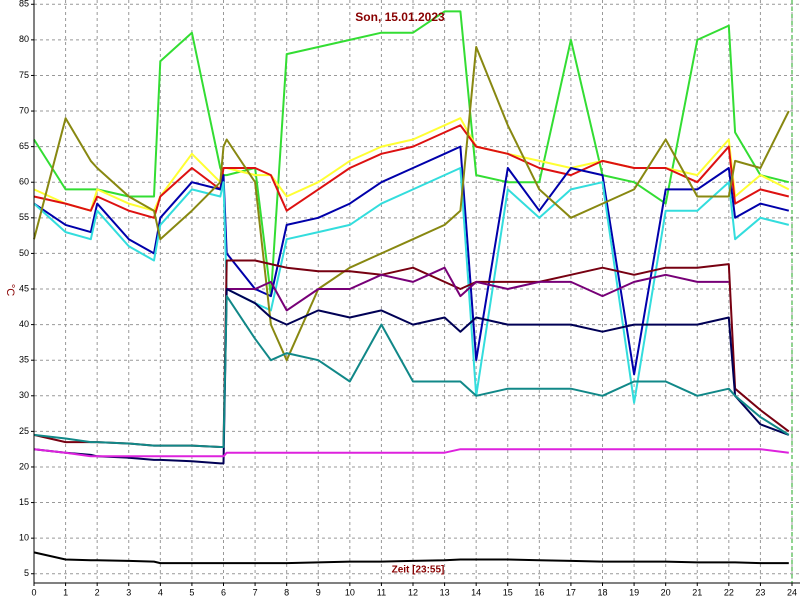 The width and height of the screenshot is (800, 600). What do you see at coordinates (24, 360) in the screenshot?
I see `y-tick-label: 35` at bounding box center [24, 360].